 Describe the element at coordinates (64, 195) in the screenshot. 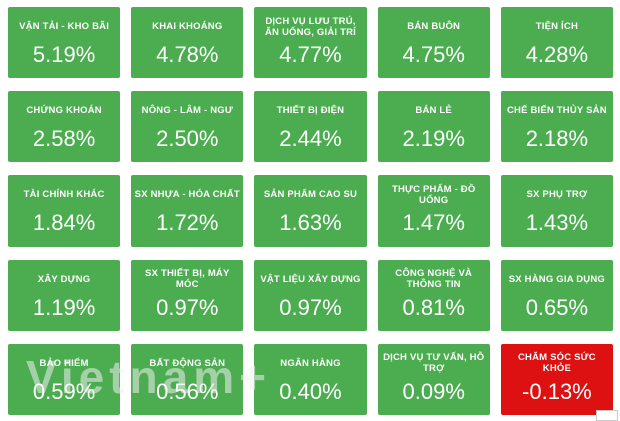

I see `sector-label: TÀI CHÍNH KHÁC` at that location.